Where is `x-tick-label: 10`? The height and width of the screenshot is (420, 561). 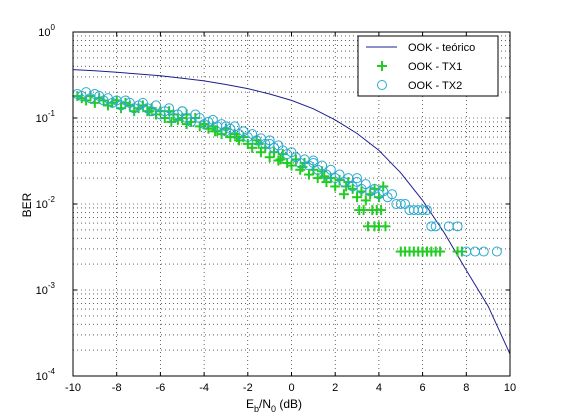
x-tick-label: 10 is located at coordinates (510, 388).